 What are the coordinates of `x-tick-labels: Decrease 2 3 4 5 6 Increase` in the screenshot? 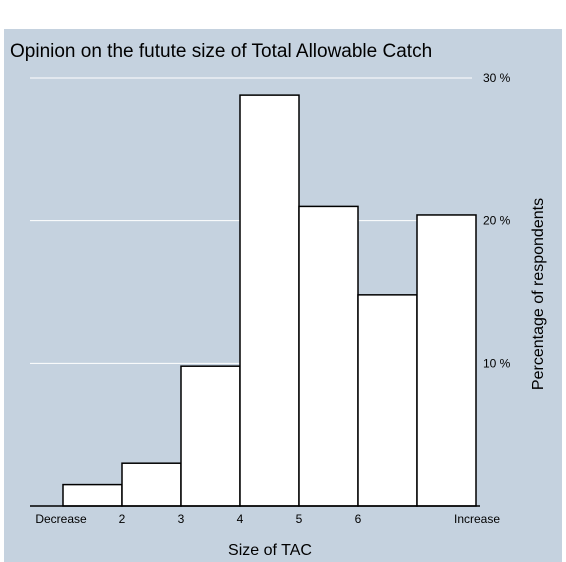 It's located at (267, 519).